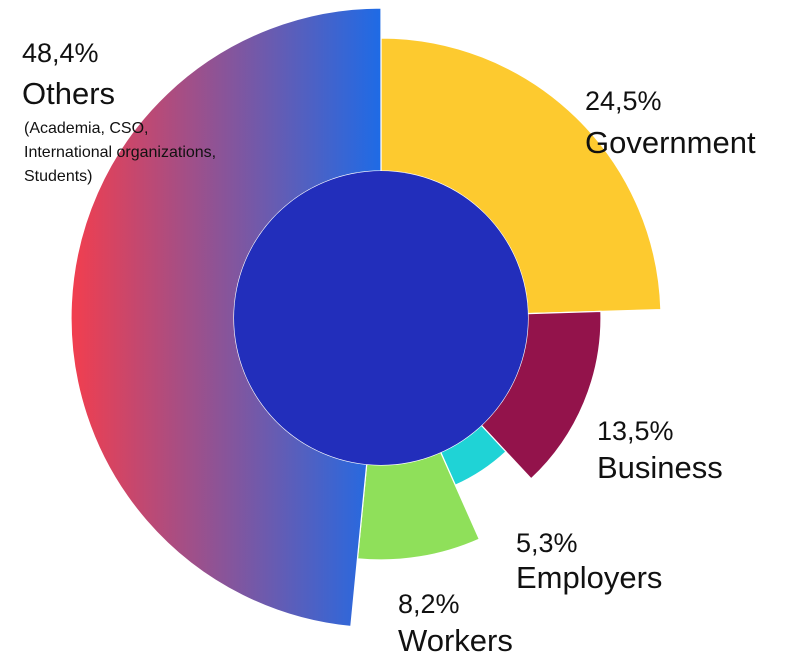 The height and width of the screenshot is (657, 787). Describe the element at coordinates (429, 604) in the screenshot. I see `label-workers-percent: 8,2%` at that location.